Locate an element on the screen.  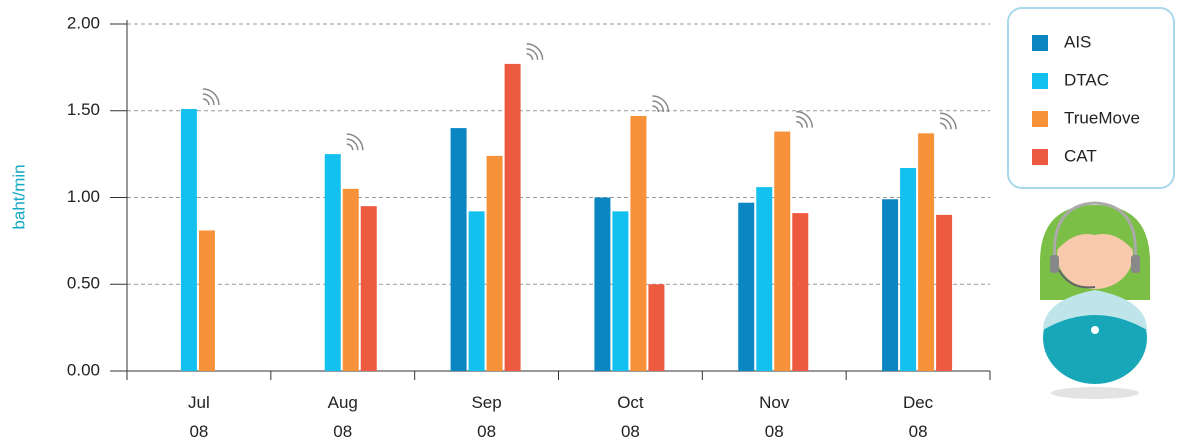
y-tick-label: 2.00 is located at coordinates (83, 22).